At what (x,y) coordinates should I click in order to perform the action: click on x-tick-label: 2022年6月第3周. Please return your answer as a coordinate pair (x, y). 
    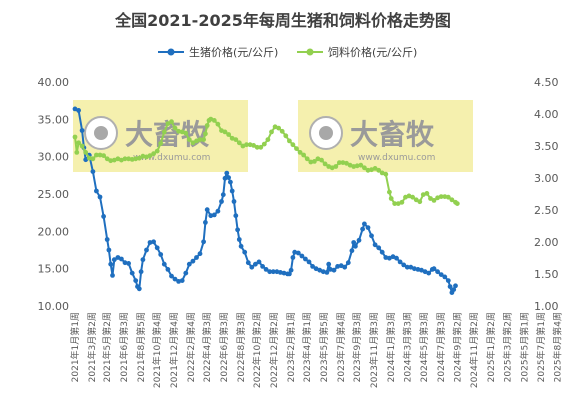
    Looking at the image, I should click on (224, 347).